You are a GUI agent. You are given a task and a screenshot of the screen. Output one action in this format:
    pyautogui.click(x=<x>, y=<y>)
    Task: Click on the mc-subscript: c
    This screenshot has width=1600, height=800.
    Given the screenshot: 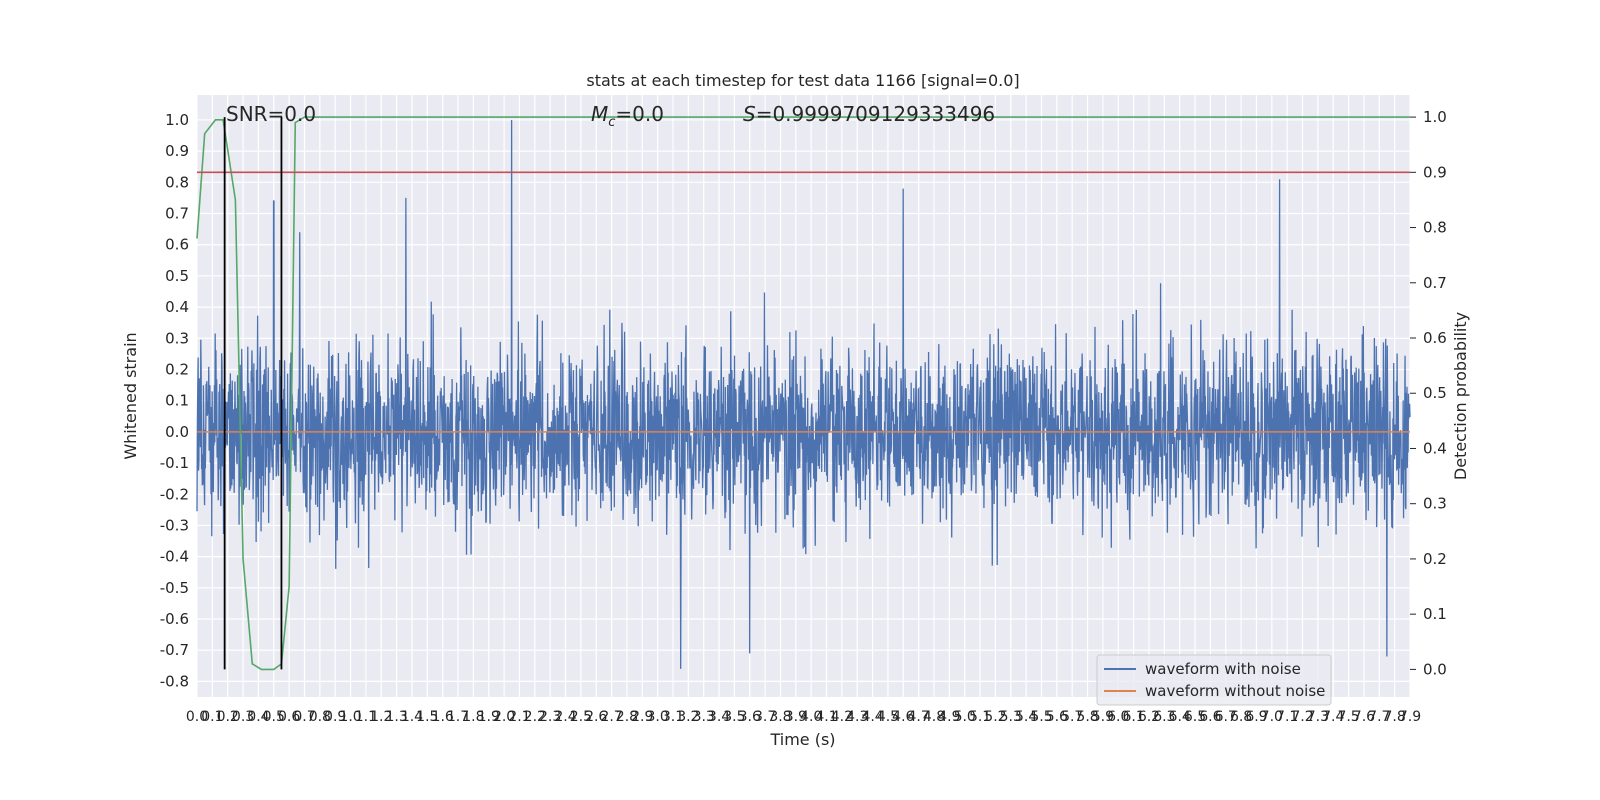 What is the action you would take?
    pyautogui.click(x=611, y=122)
    